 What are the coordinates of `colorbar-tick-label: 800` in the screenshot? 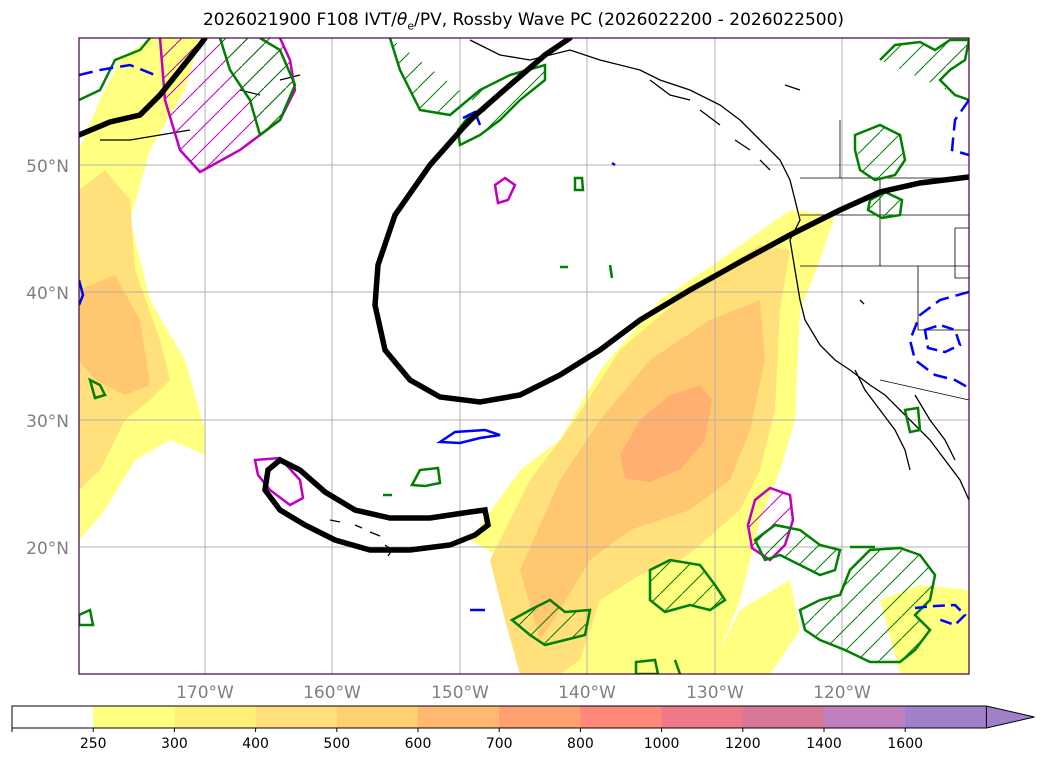 It's located at (580, 744).